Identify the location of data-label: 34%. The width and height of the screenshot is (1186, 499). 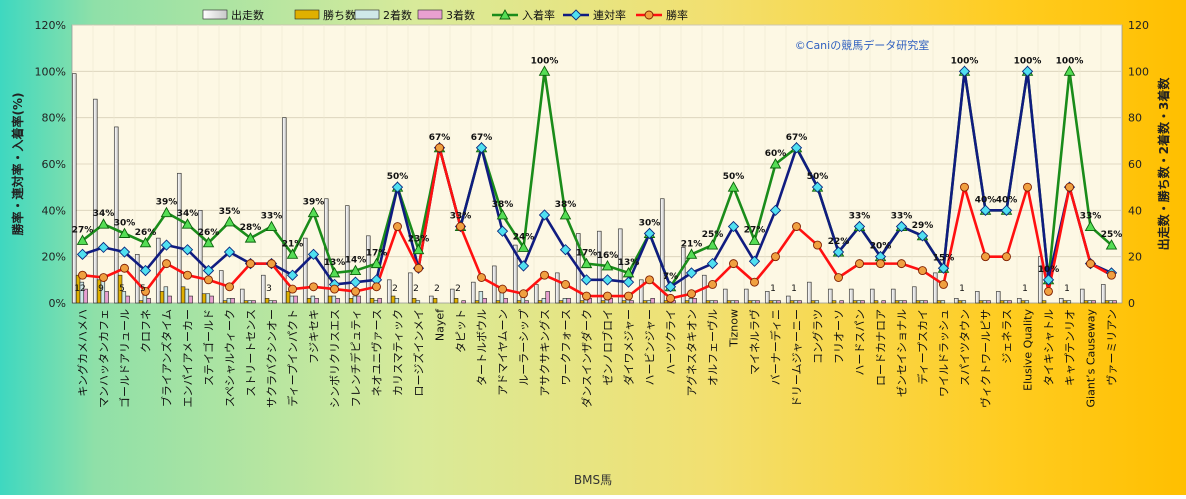
(104, 214).